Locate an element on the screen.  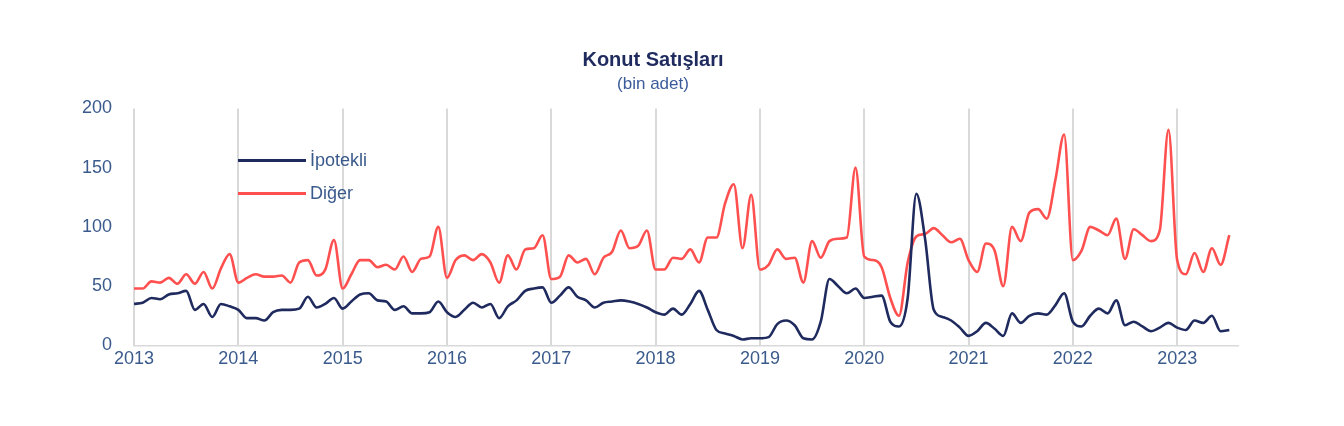
x-tick-label: 2013 is located at coordinates (134, 358).